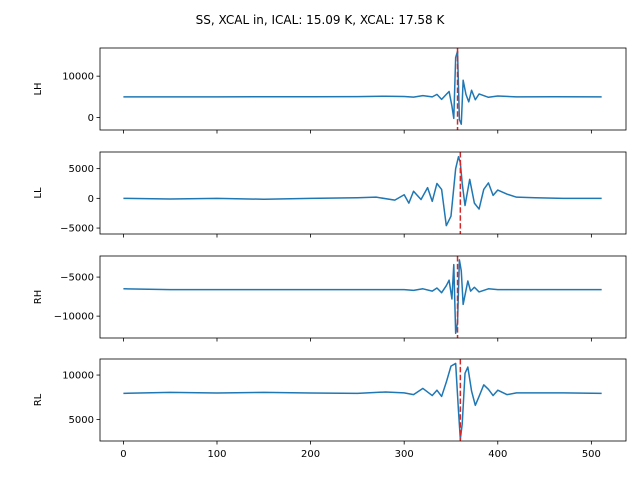 This screenshot has height=480, width=640. What do you see at coordinates (310, 454) in the screenshot?
I see `x-tick-label: 200` at bounding box center [310, 454].